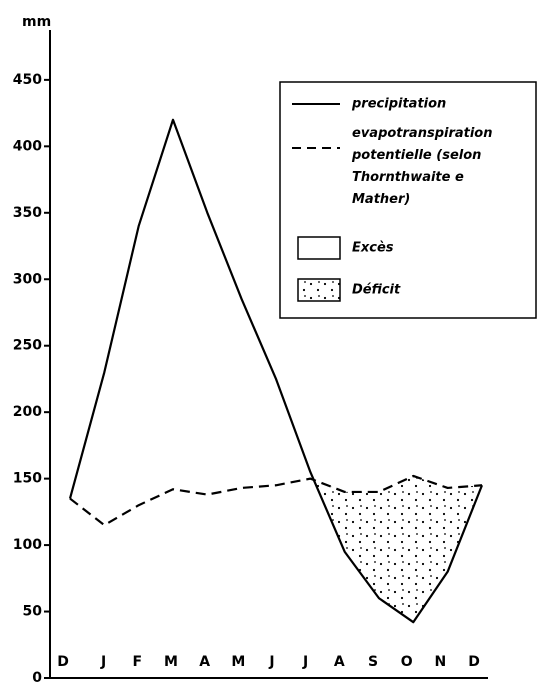  I want to click on y-tick-label: 450, so click(27, 80).